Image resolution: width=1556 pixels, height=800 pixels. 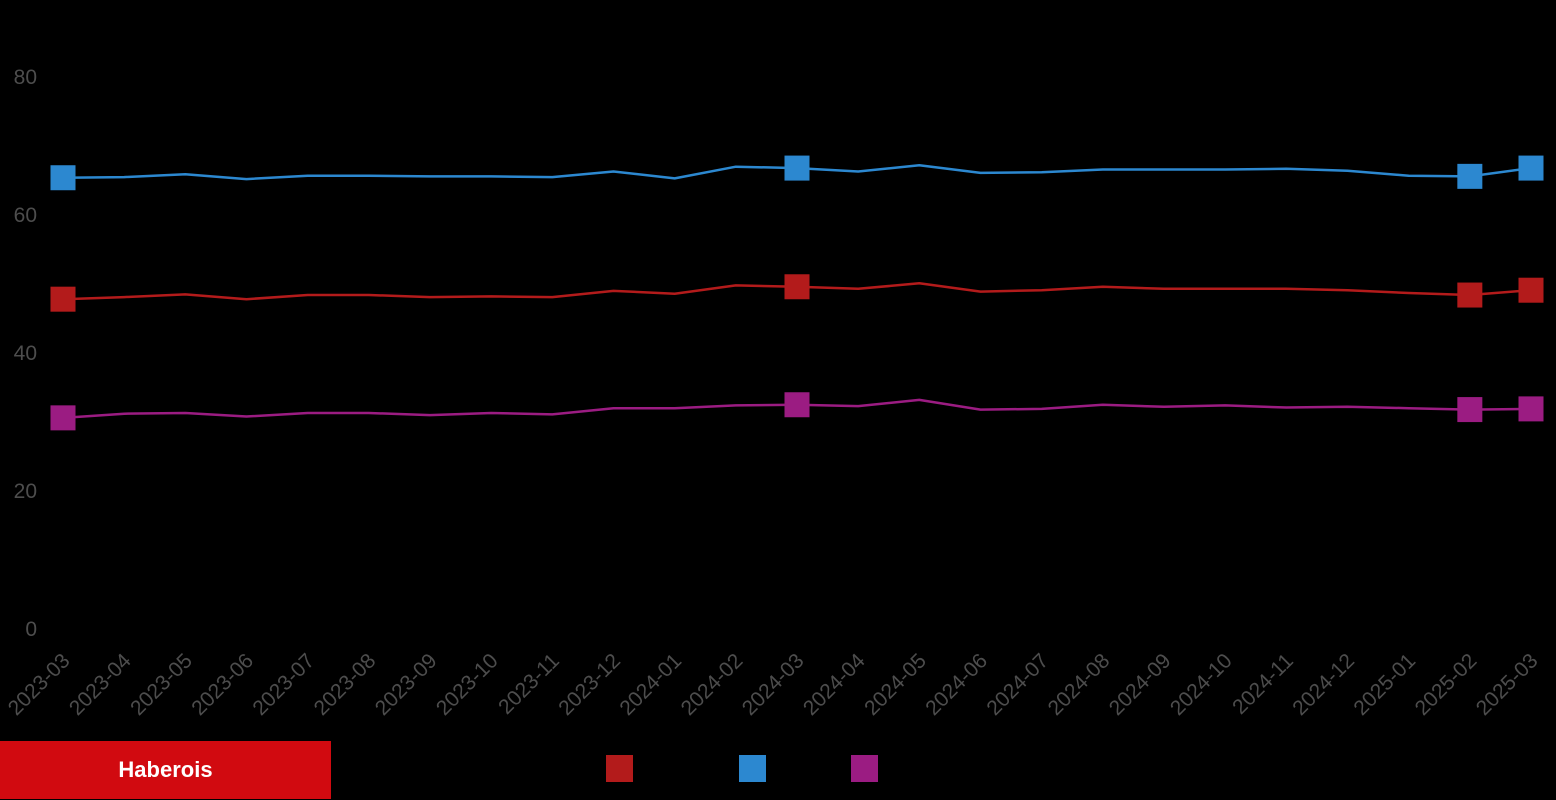 I want to click on x-tick-label: 2023-05, so click(x=161, y=684).